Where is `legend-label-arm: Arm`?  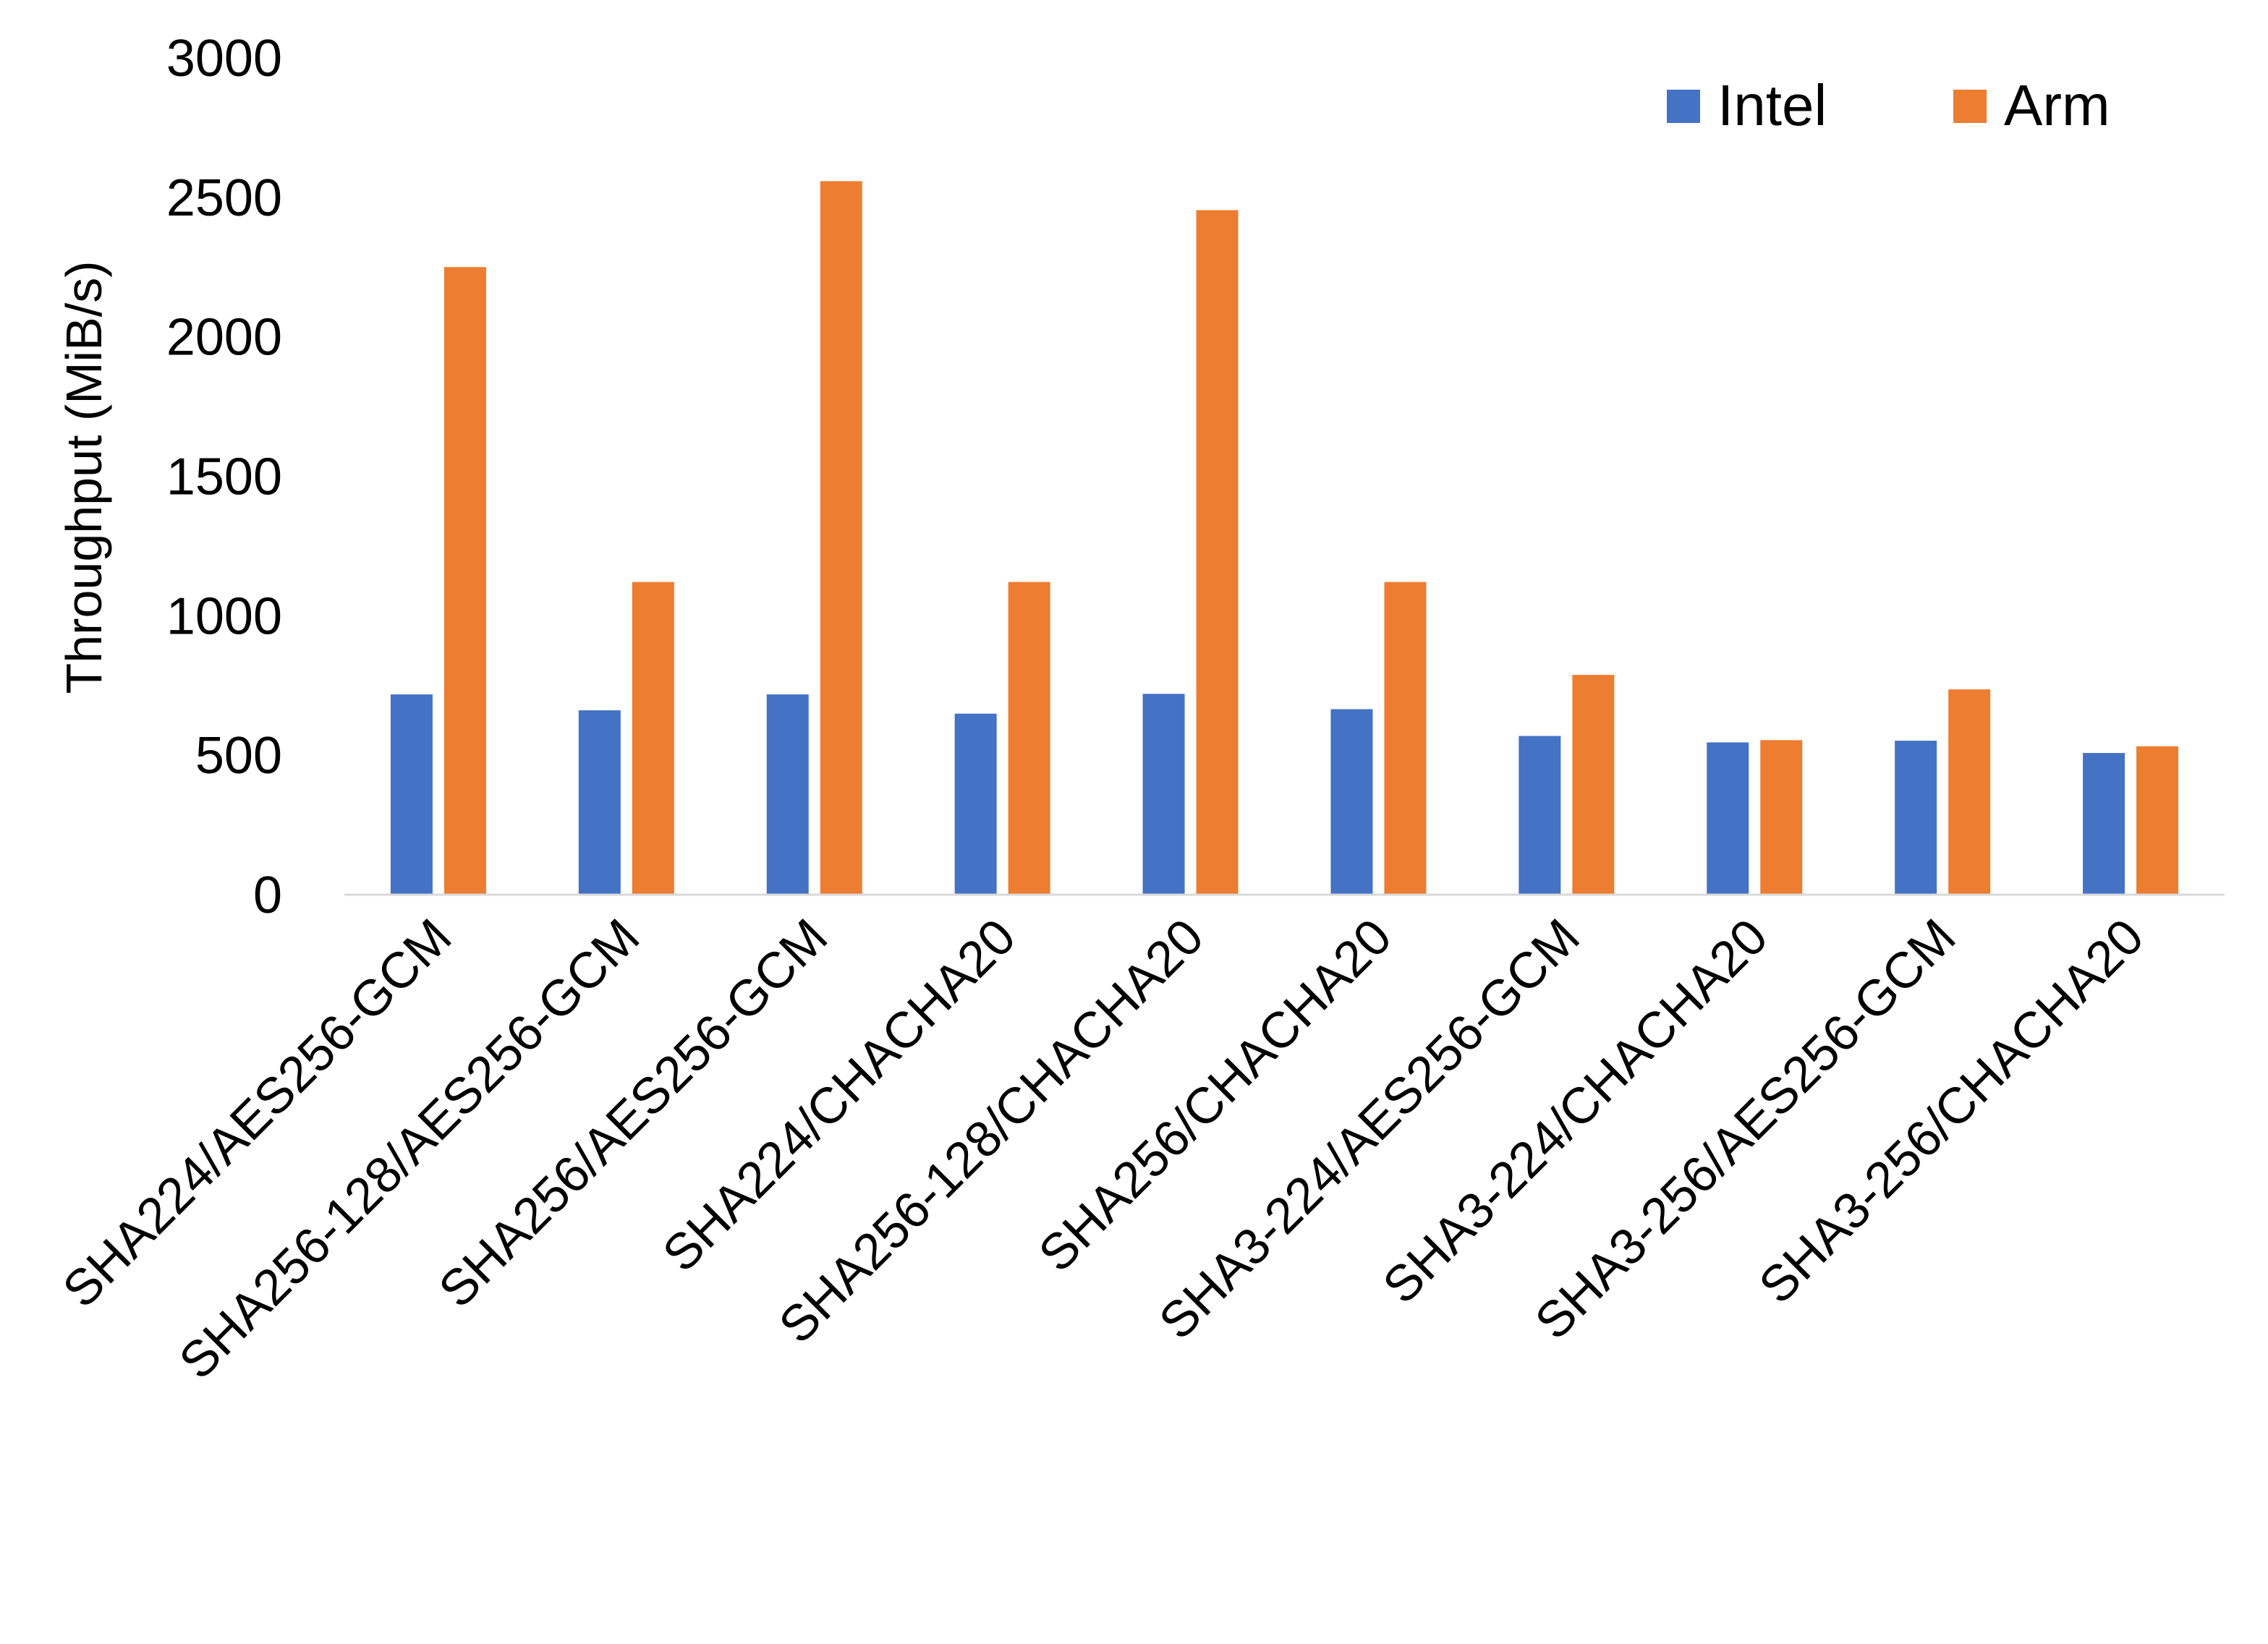
legend-label-arm: Arm is located at coordinates (2057, 105).